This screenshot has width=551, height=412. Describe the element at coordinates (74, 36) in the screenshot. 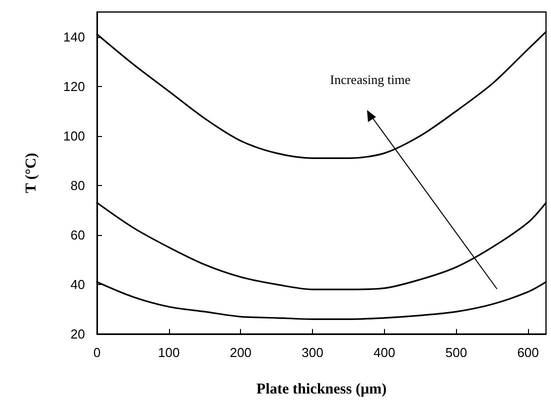

I see `y-tick-label: 140` at that location.